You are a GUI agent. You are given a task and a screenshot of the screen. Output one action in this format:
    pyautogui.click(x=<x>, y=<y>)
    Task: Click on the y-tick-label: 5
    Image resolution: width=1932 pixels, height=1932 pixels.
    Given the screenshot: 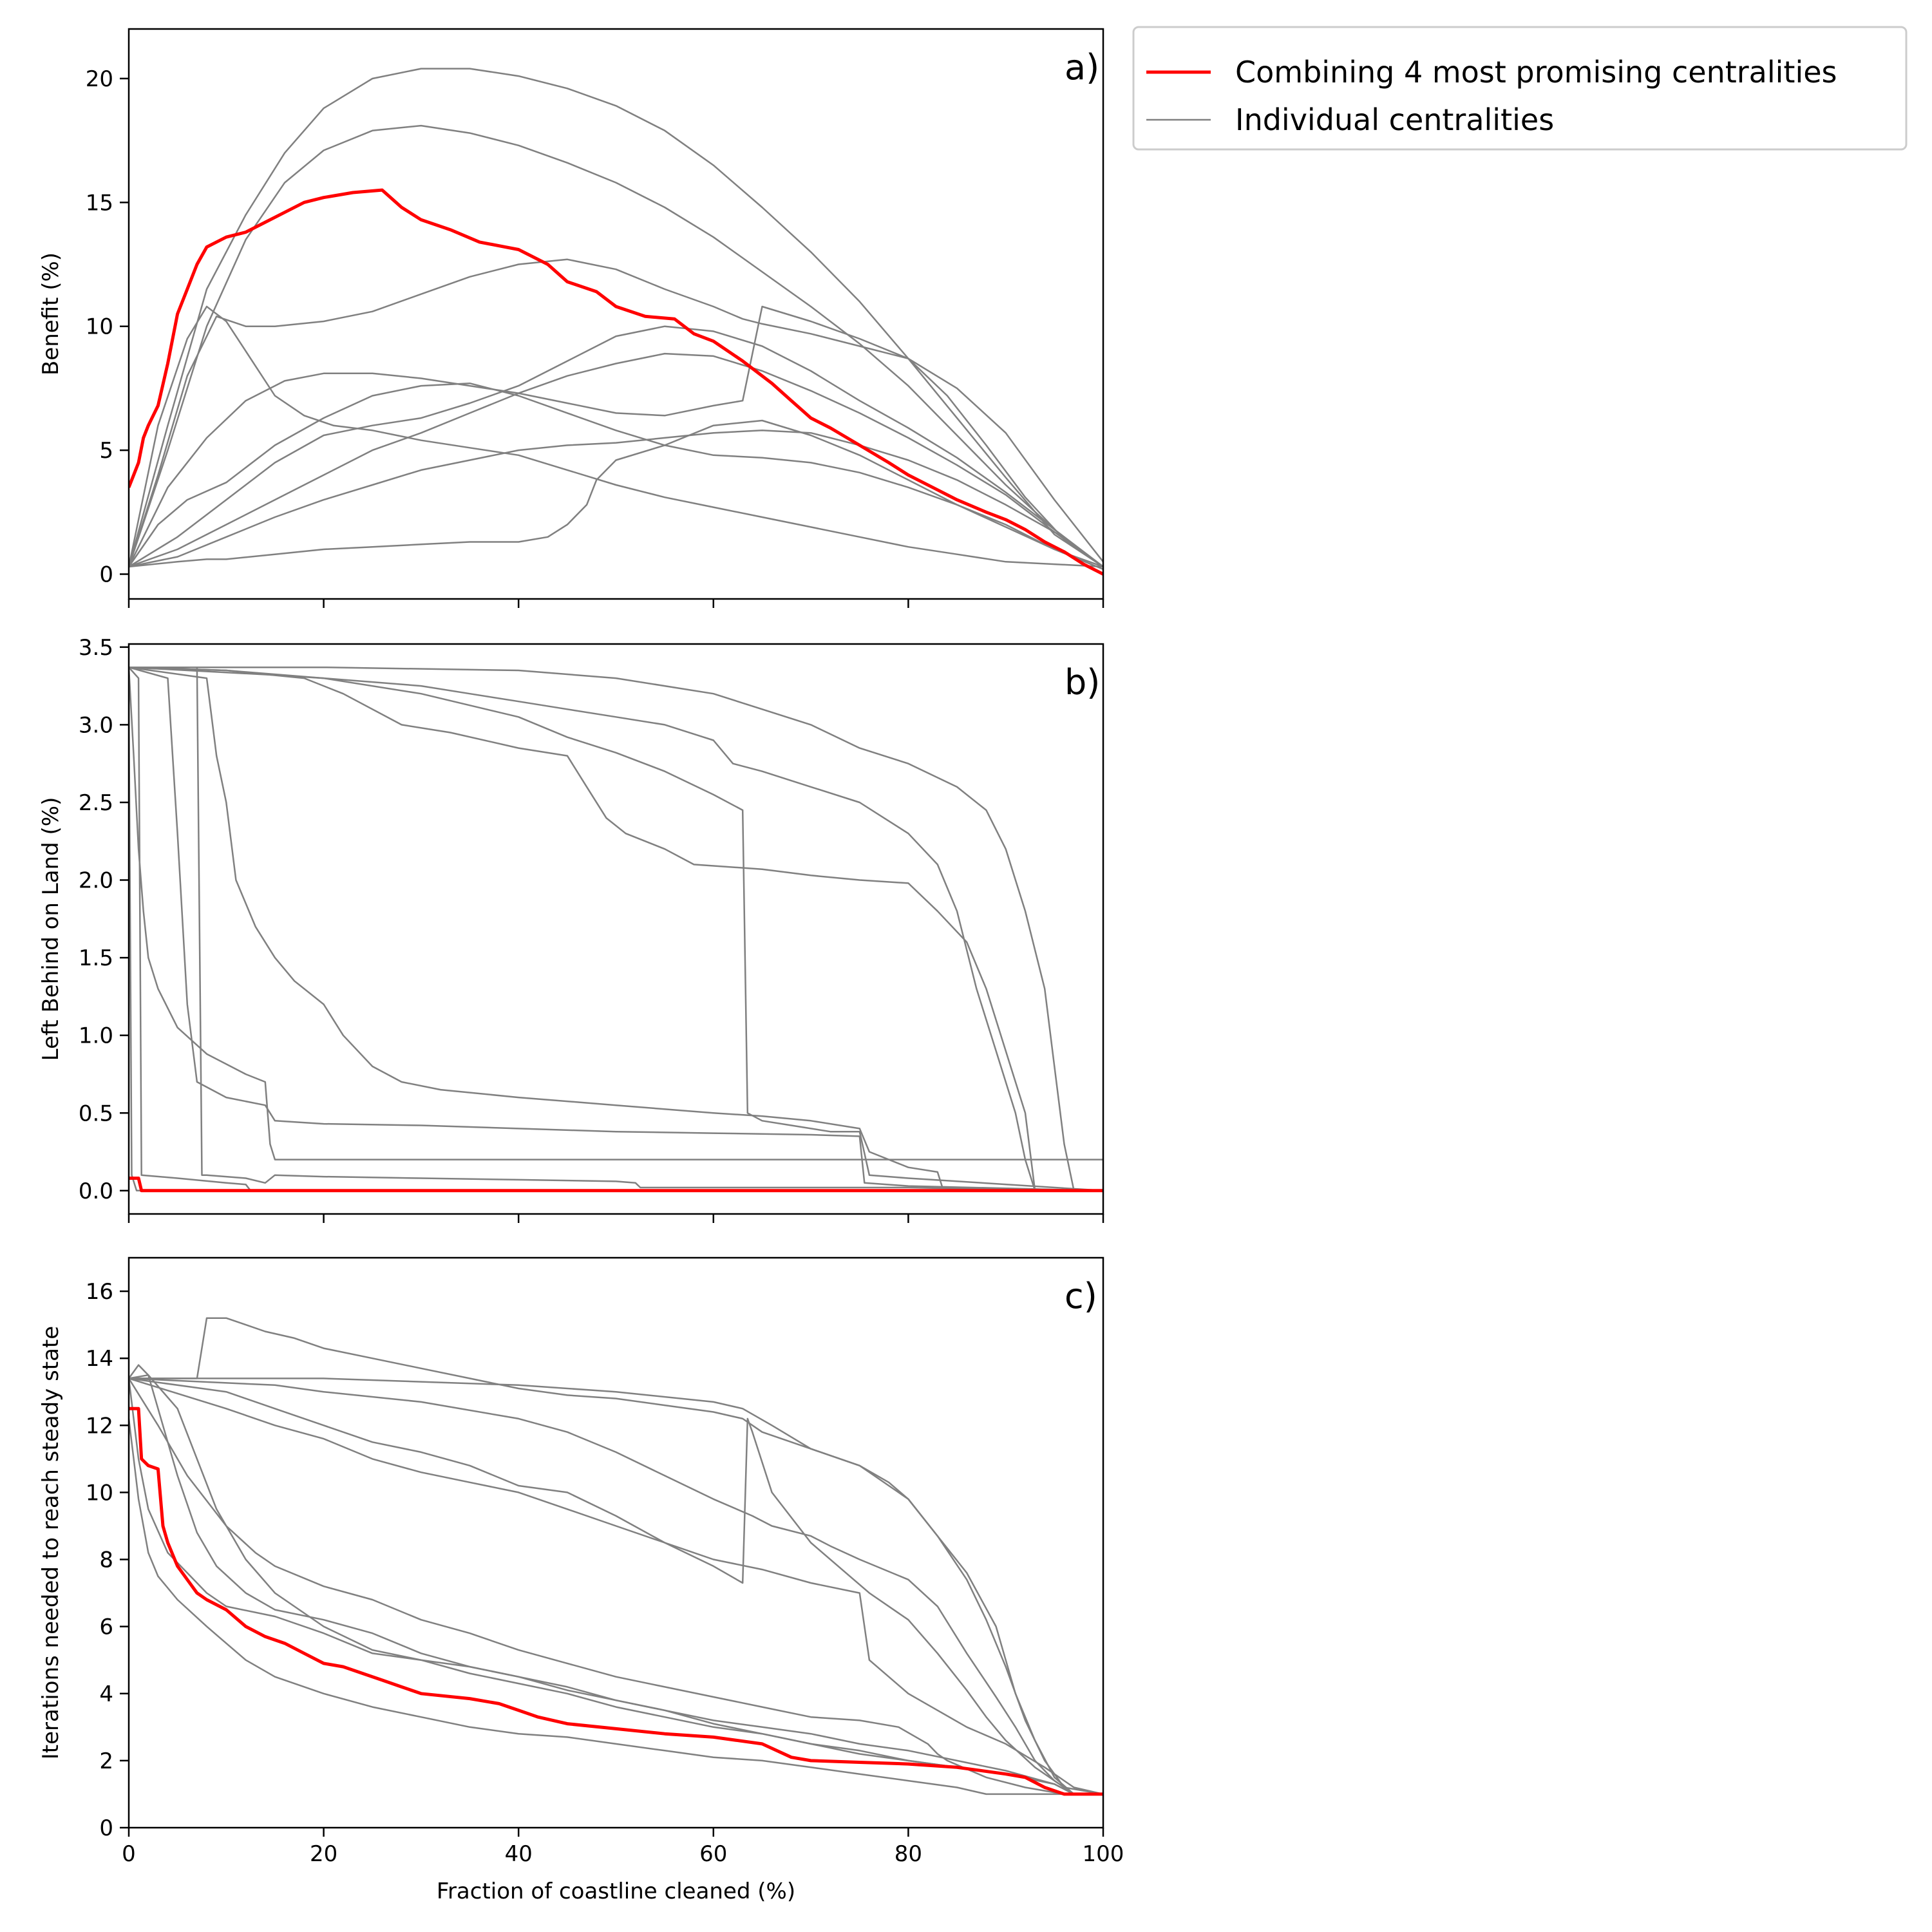 What is the action you would take?
    pyautogui.click(x=106, y=451)
    